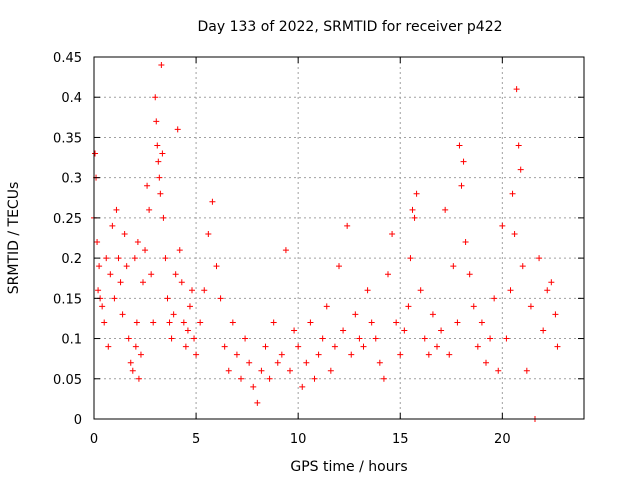  Describe the element at coordinates (71, 259) in the screenshot. I see `y-tick-label: 0.2` at that location.